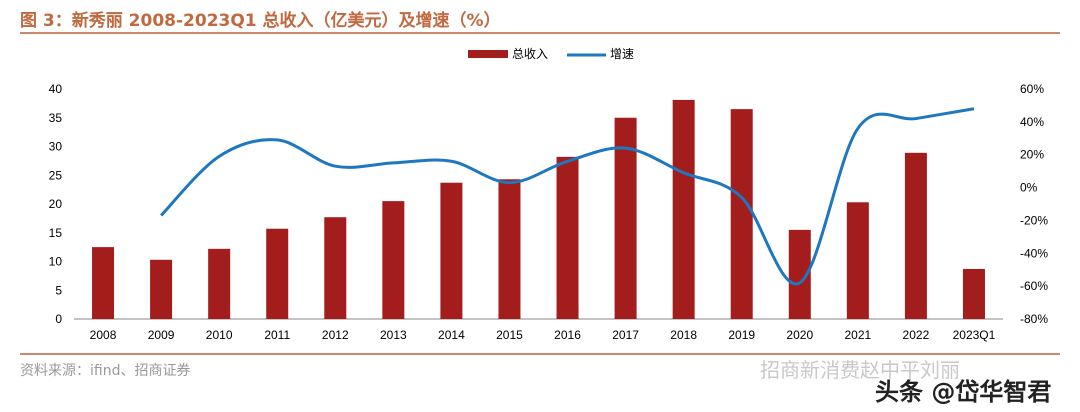 The image size is (1080, 412). Describe the element at coordinates (963, 392) in the screenshot. I see `watermark-toutiao: 头条 @岱华智君` at that location.